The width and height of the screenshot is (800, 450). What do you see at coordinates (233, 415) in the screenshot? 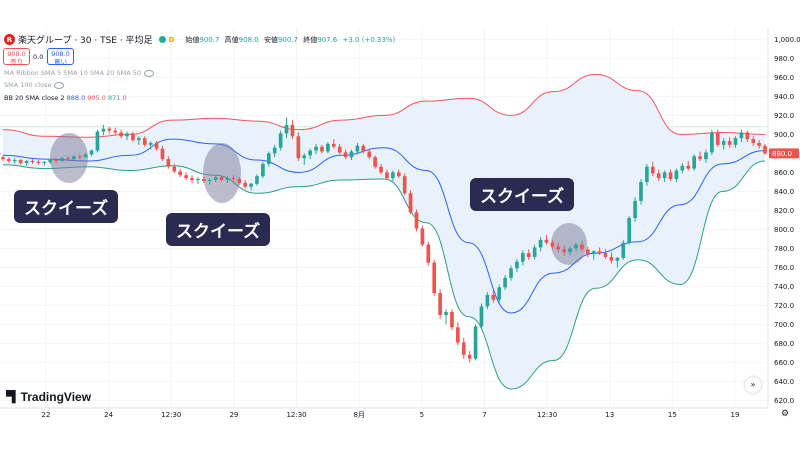
I see `time-tick-label: 29` at bounding box center [233, 415].